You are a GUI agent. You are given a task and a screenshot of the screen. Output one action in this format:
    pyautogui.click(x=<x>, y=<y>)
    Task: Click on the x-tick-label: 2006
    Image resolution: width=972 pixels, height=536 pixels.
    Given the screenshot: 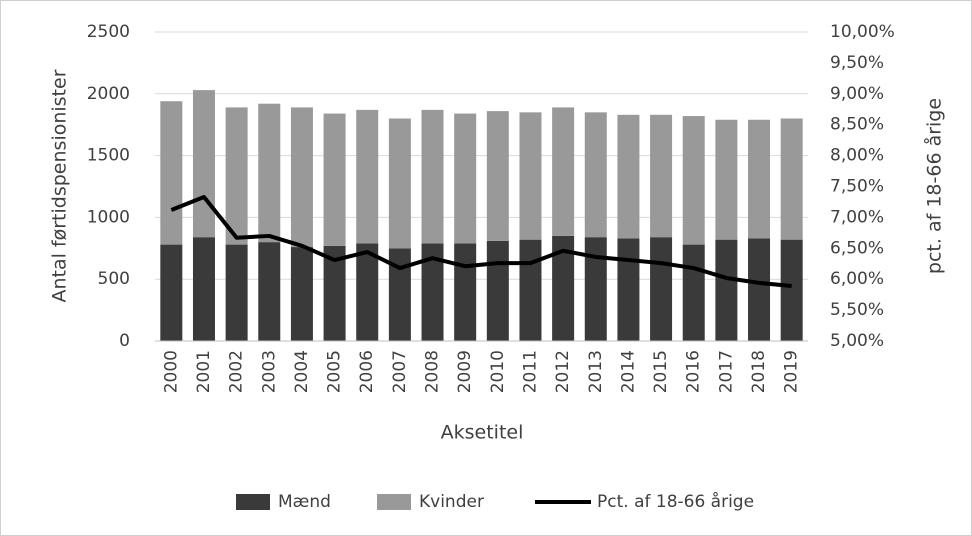 What is the action you would take?
    pyautogui.click(x=367, y=371)
    